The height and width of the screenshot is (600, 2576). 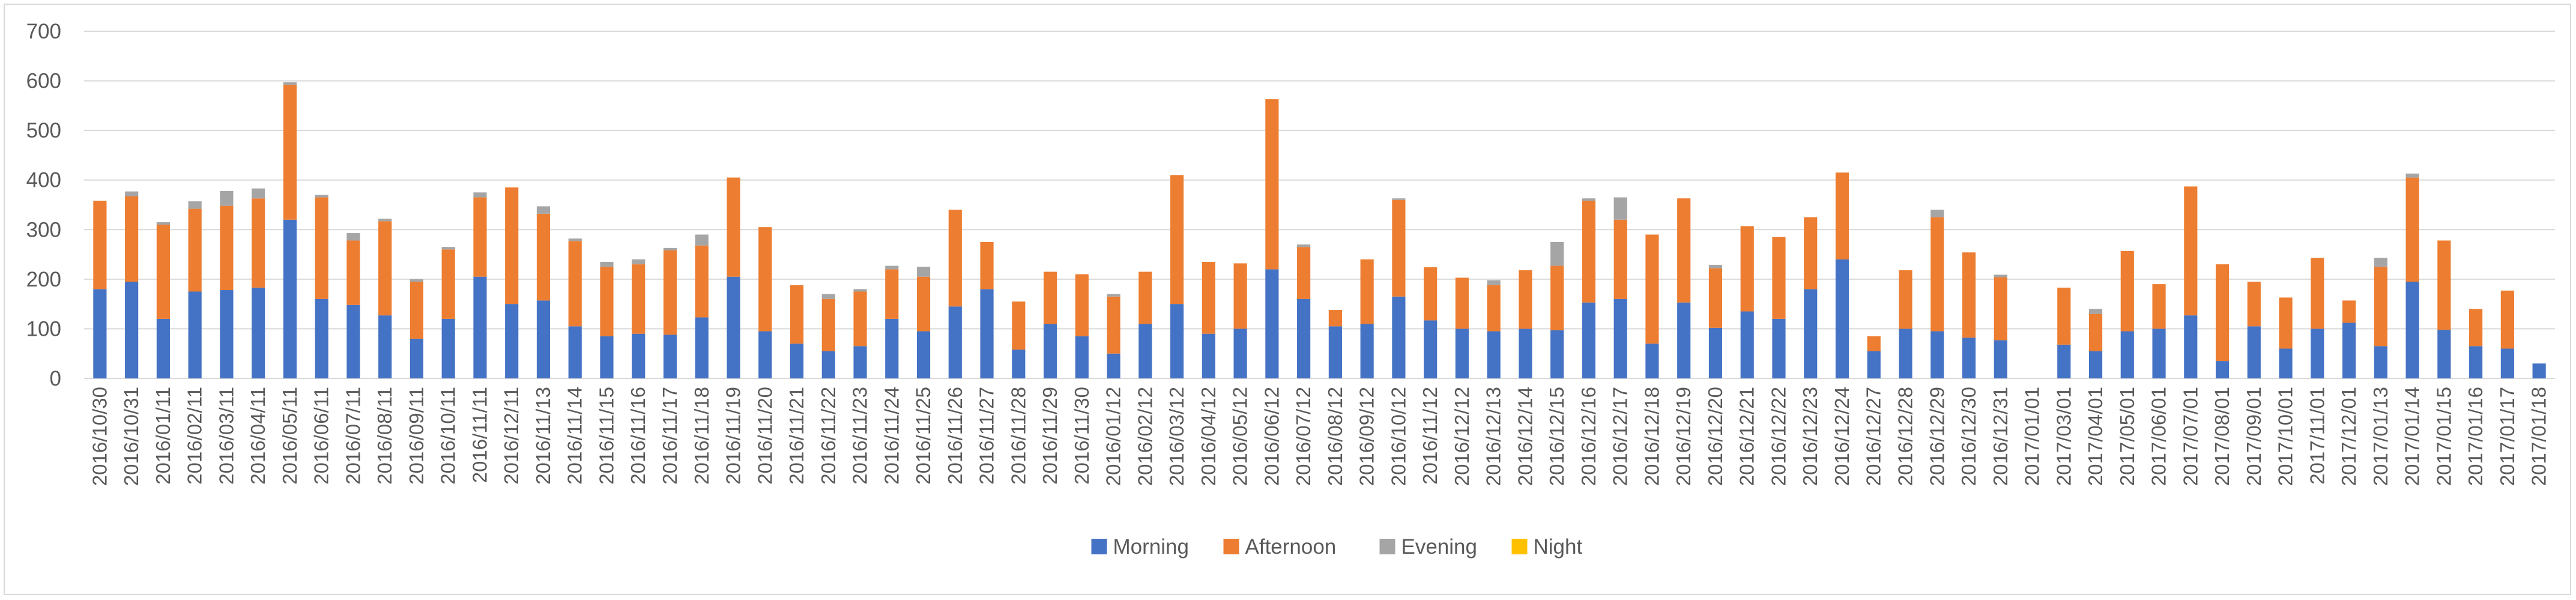 I want to click on x-tick-label: 2017/01/15, so click(x=2443, y=436).